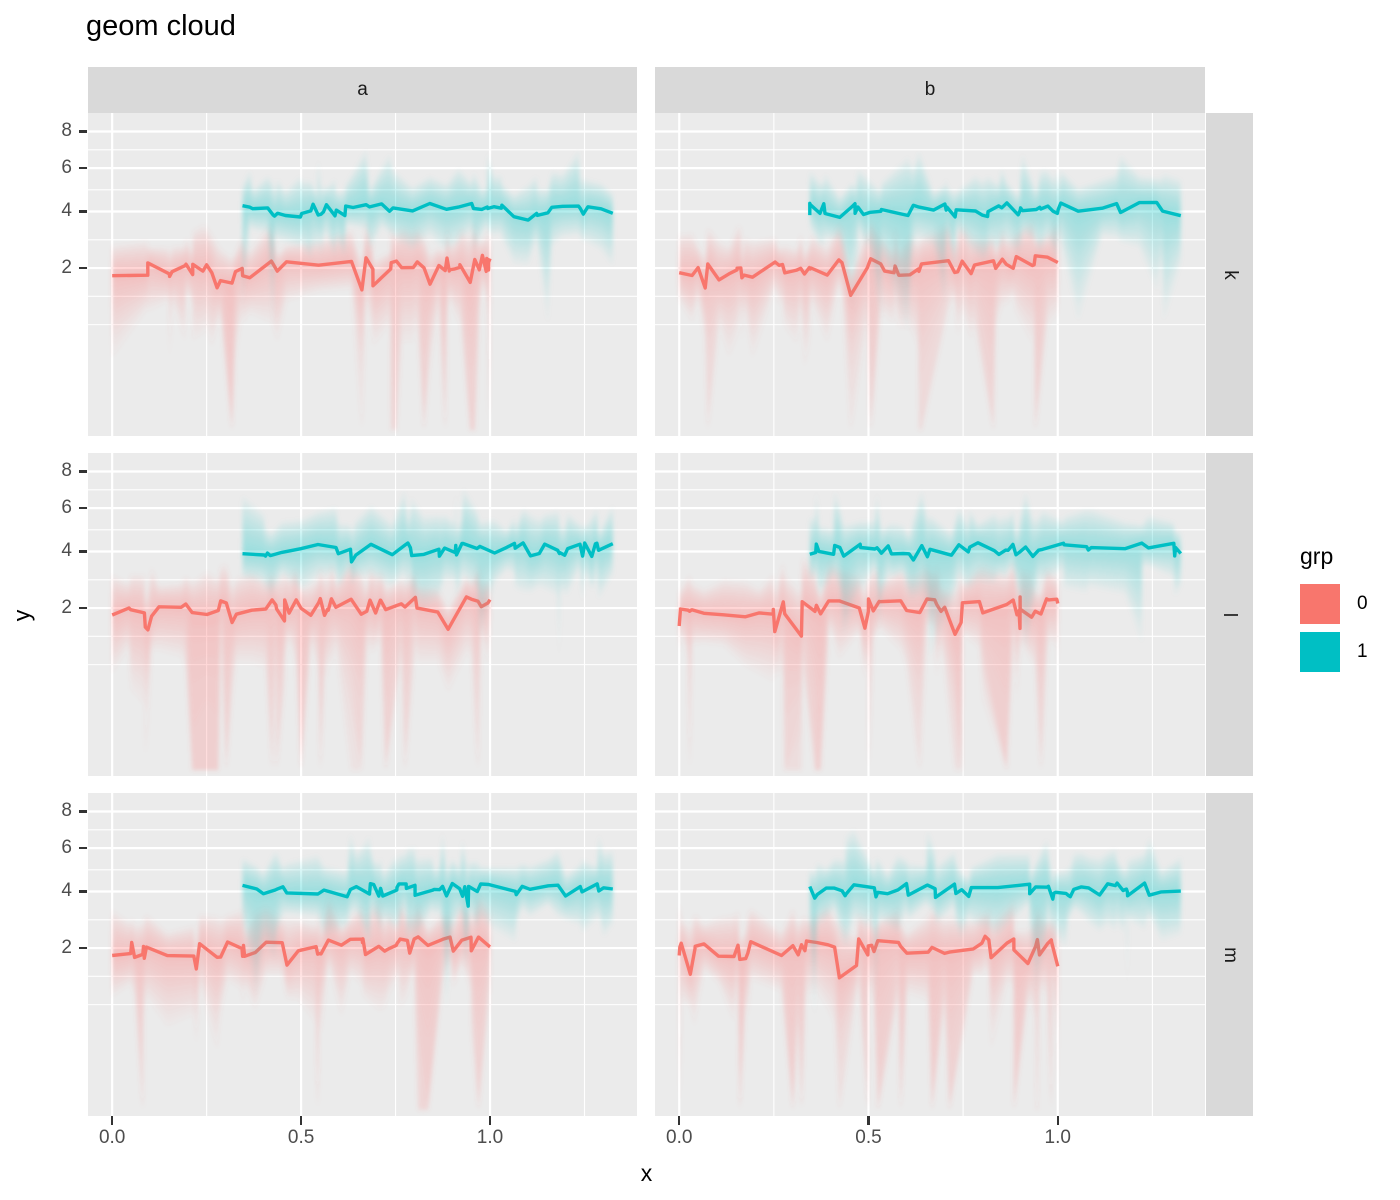 This screenshot has width=1400, height=1200. I want to click on facet-strip-k: k, so click(1229, 274).